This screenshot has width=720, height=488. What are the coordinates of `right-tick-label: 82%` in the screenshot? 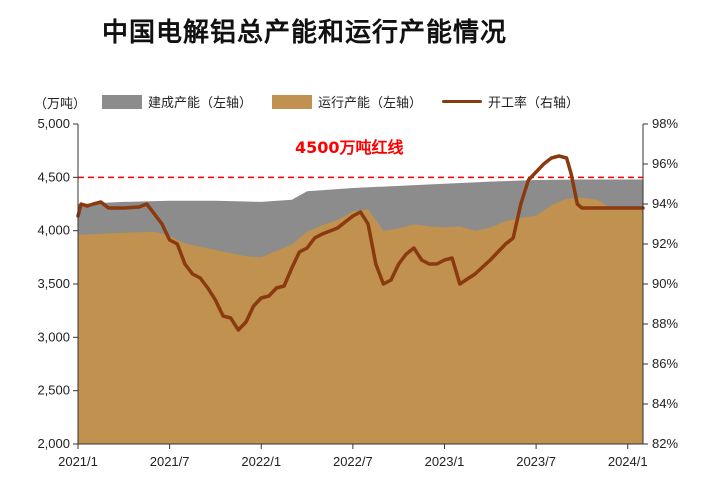 It's located at (665, 443).